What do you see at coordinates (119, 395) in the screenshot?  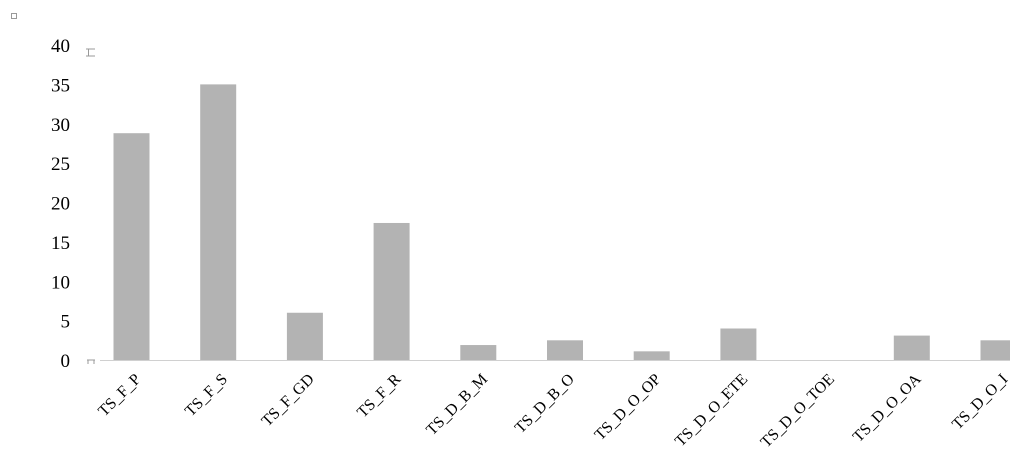 I see `x-tick-label: TS_F_P` at bounding box center [119, 395].